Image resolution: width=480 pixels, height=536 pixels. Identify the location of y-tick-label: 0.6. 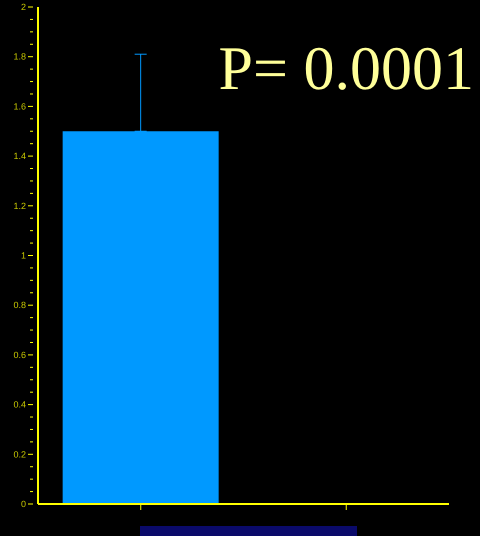
(19, 355).